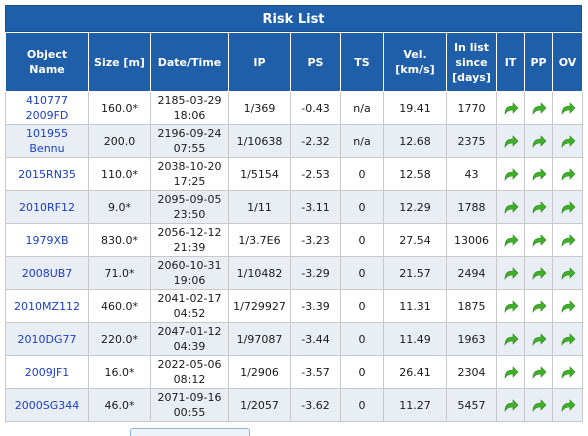 This screenshot has height=436, width=588. Describe the element at coordinates (119, 339) in the screenshot. I see `size-cell: 220.0*` at that location.